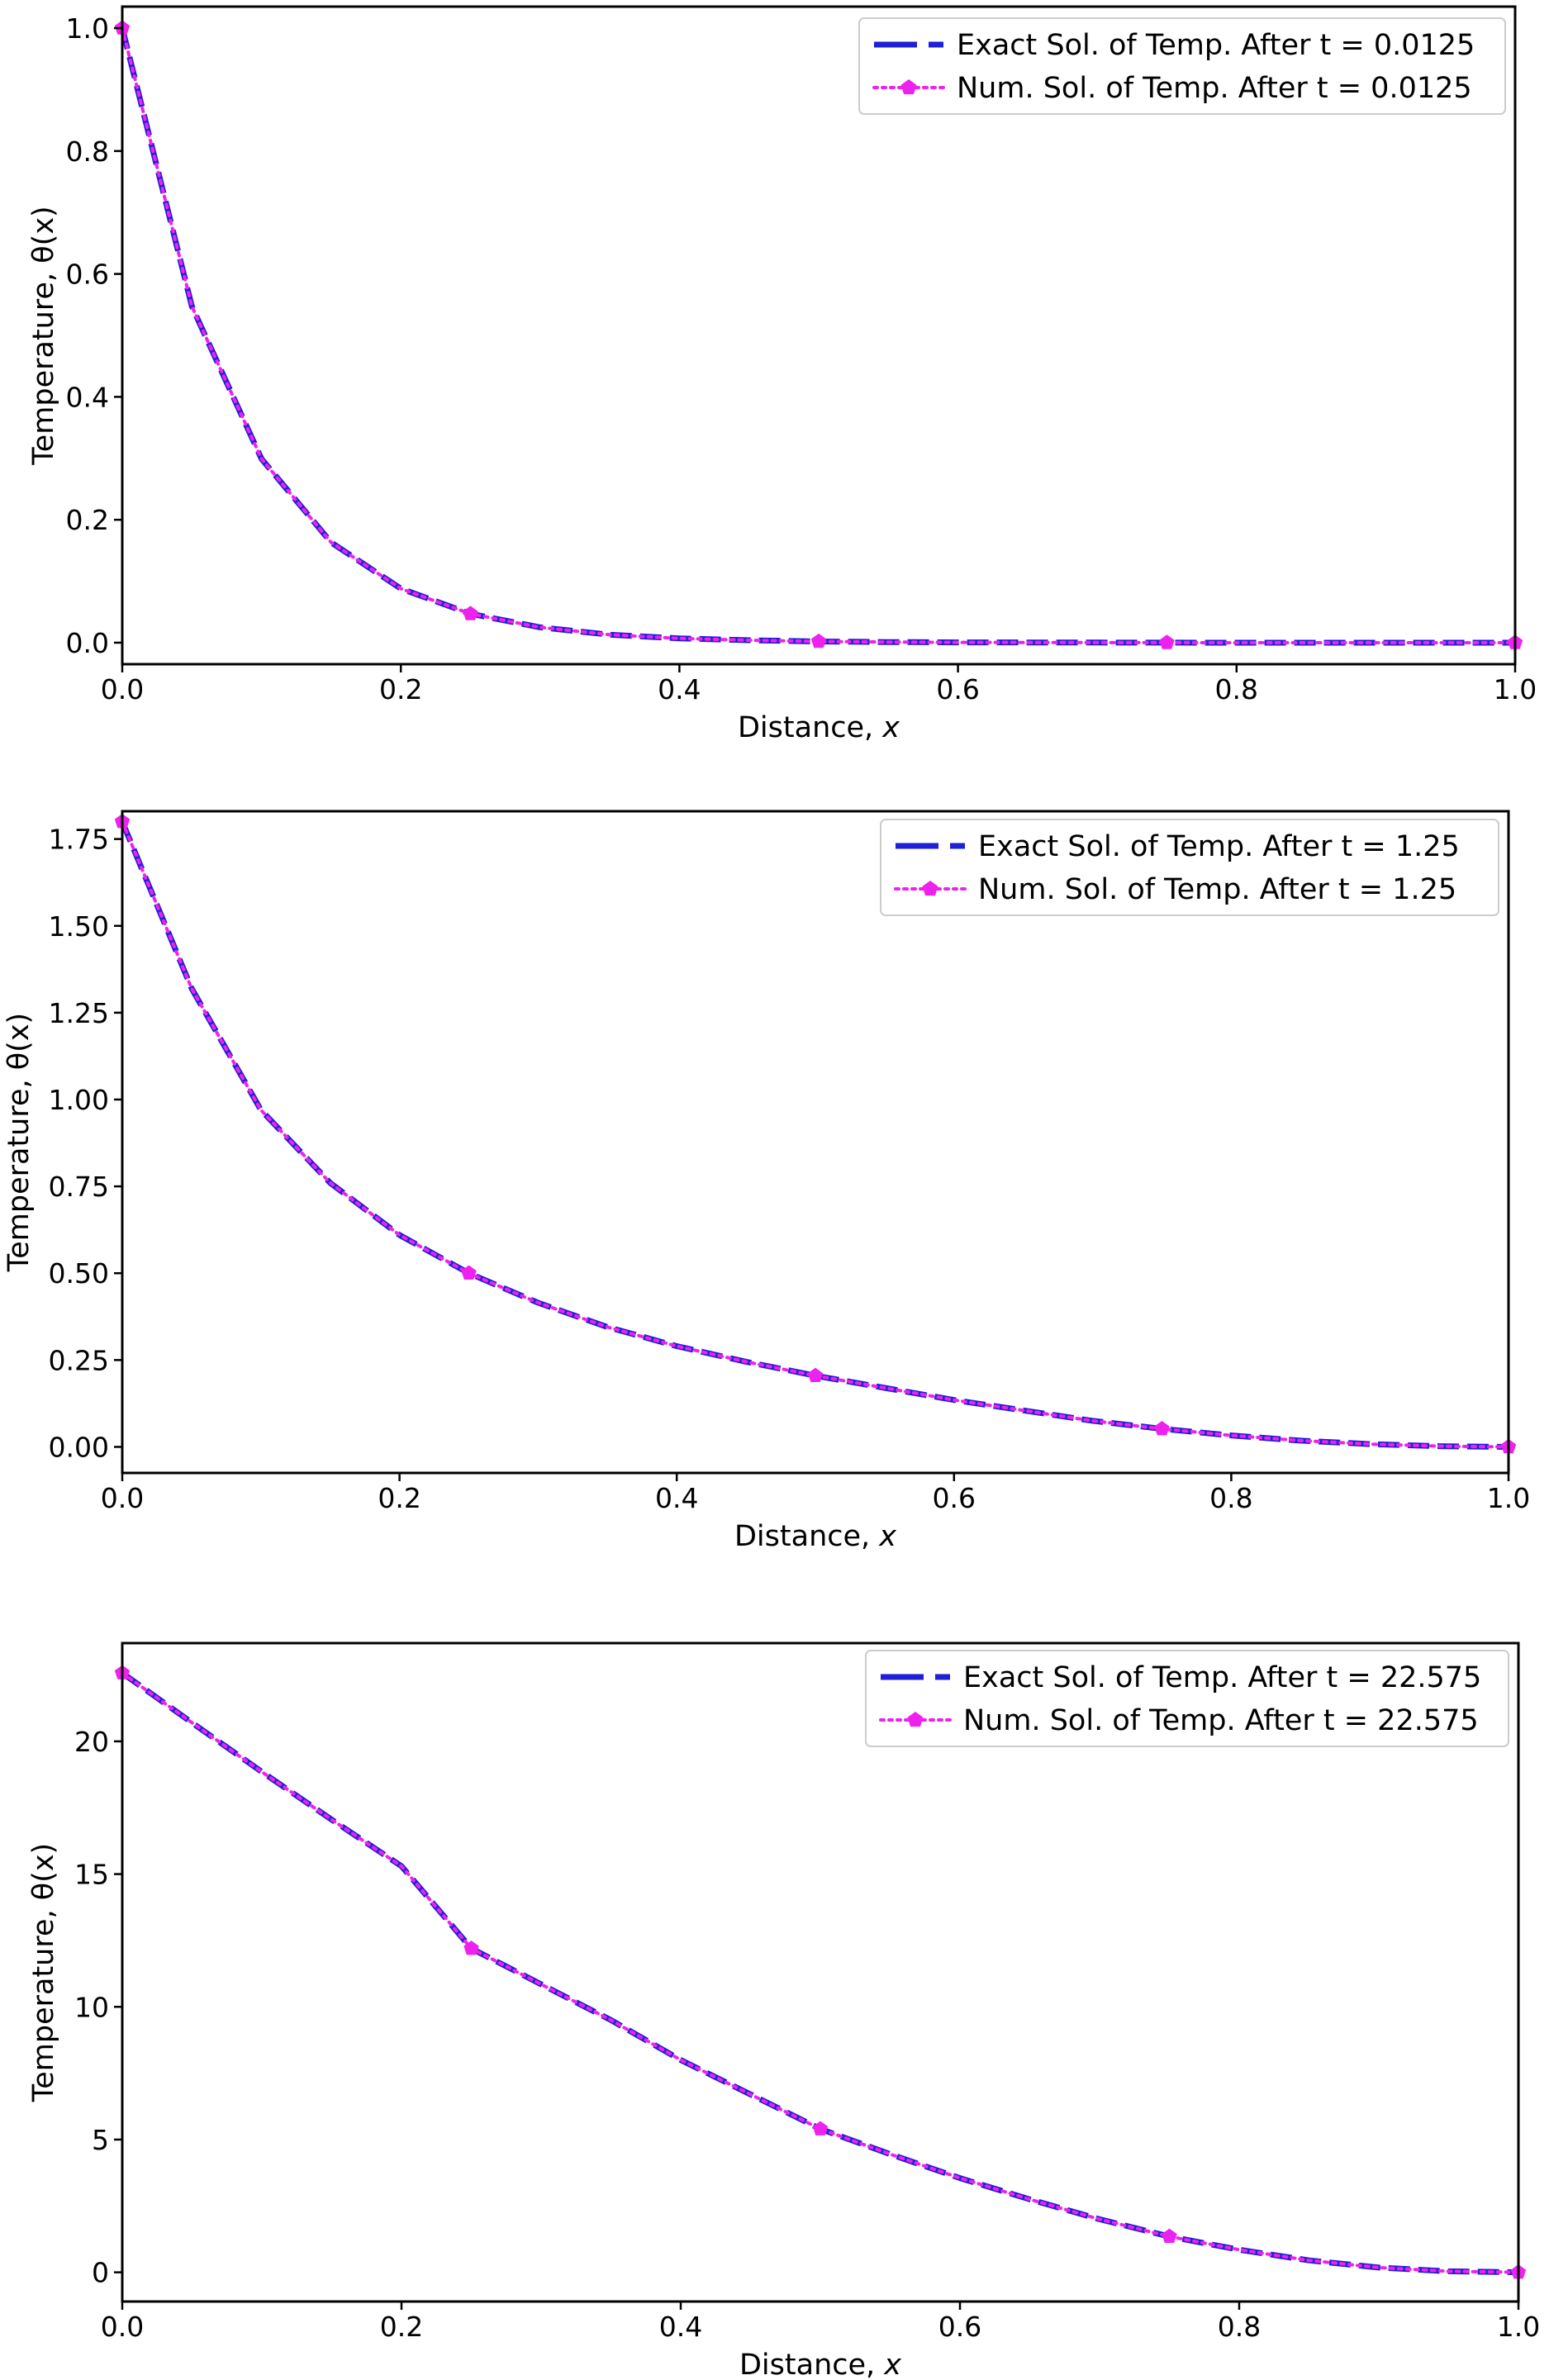  Describe the element at coordinates (1216, 45) in the screenshot. I see `legend-label: Exact Sol. of Temp. After t = 0.0125` at that location.